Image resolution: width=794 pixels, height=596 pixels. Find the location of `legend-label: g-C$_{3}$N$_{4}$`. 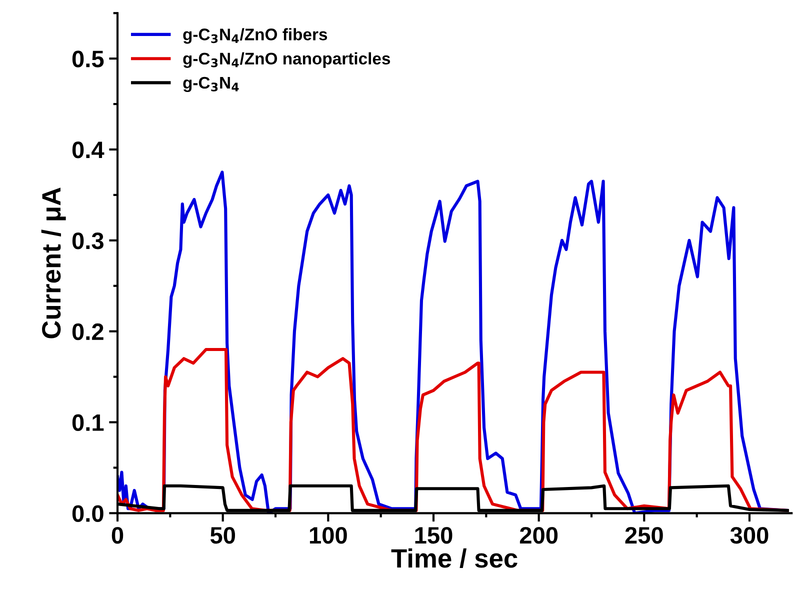

legend-label: g-C$_{3}$N$_{4}$ is located at coordinates (211, 84).